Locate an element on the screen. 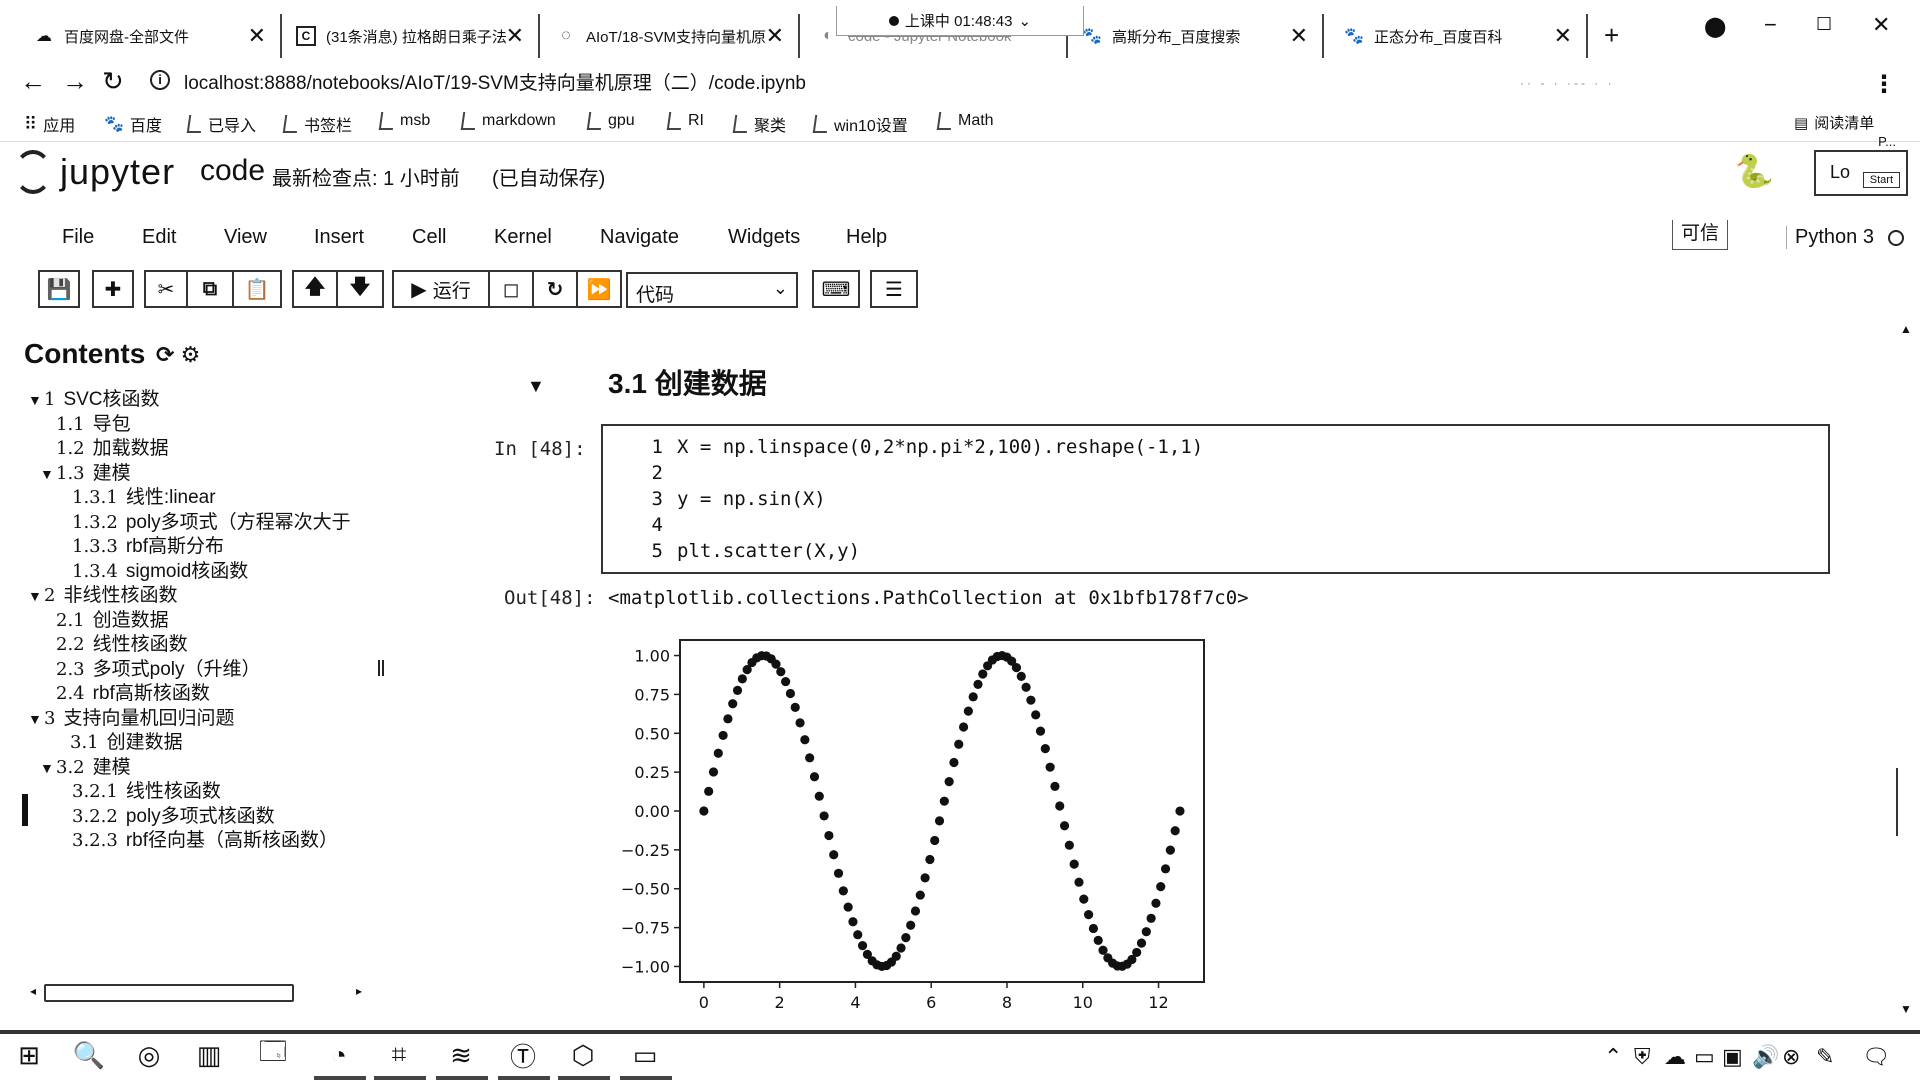 The image size is (1920, 1080). toc-item: ▼ 3.2 建模 is located at coordinates (85, 765).